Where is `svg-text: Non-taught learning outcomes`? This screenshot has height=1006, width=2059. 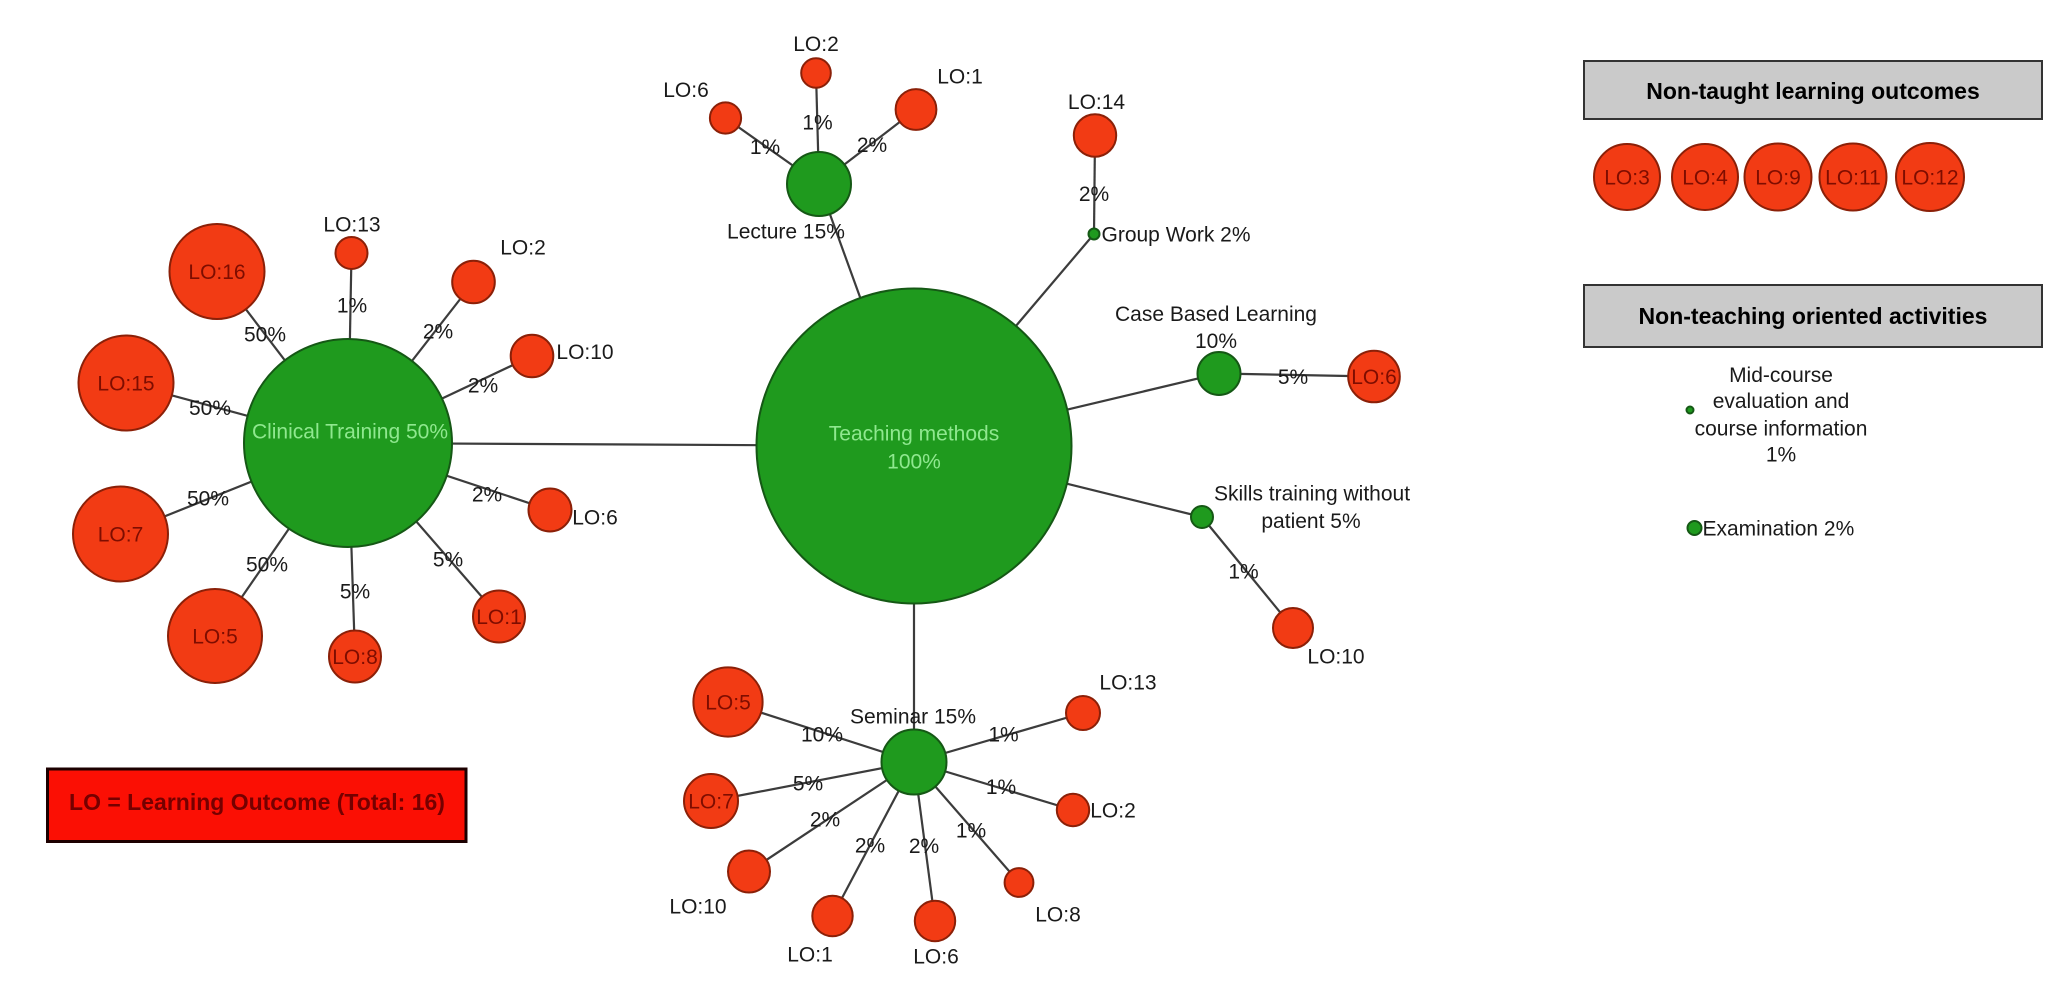 svg-text: Non-taught learning outcomes is located at coordinates (1813, 91).